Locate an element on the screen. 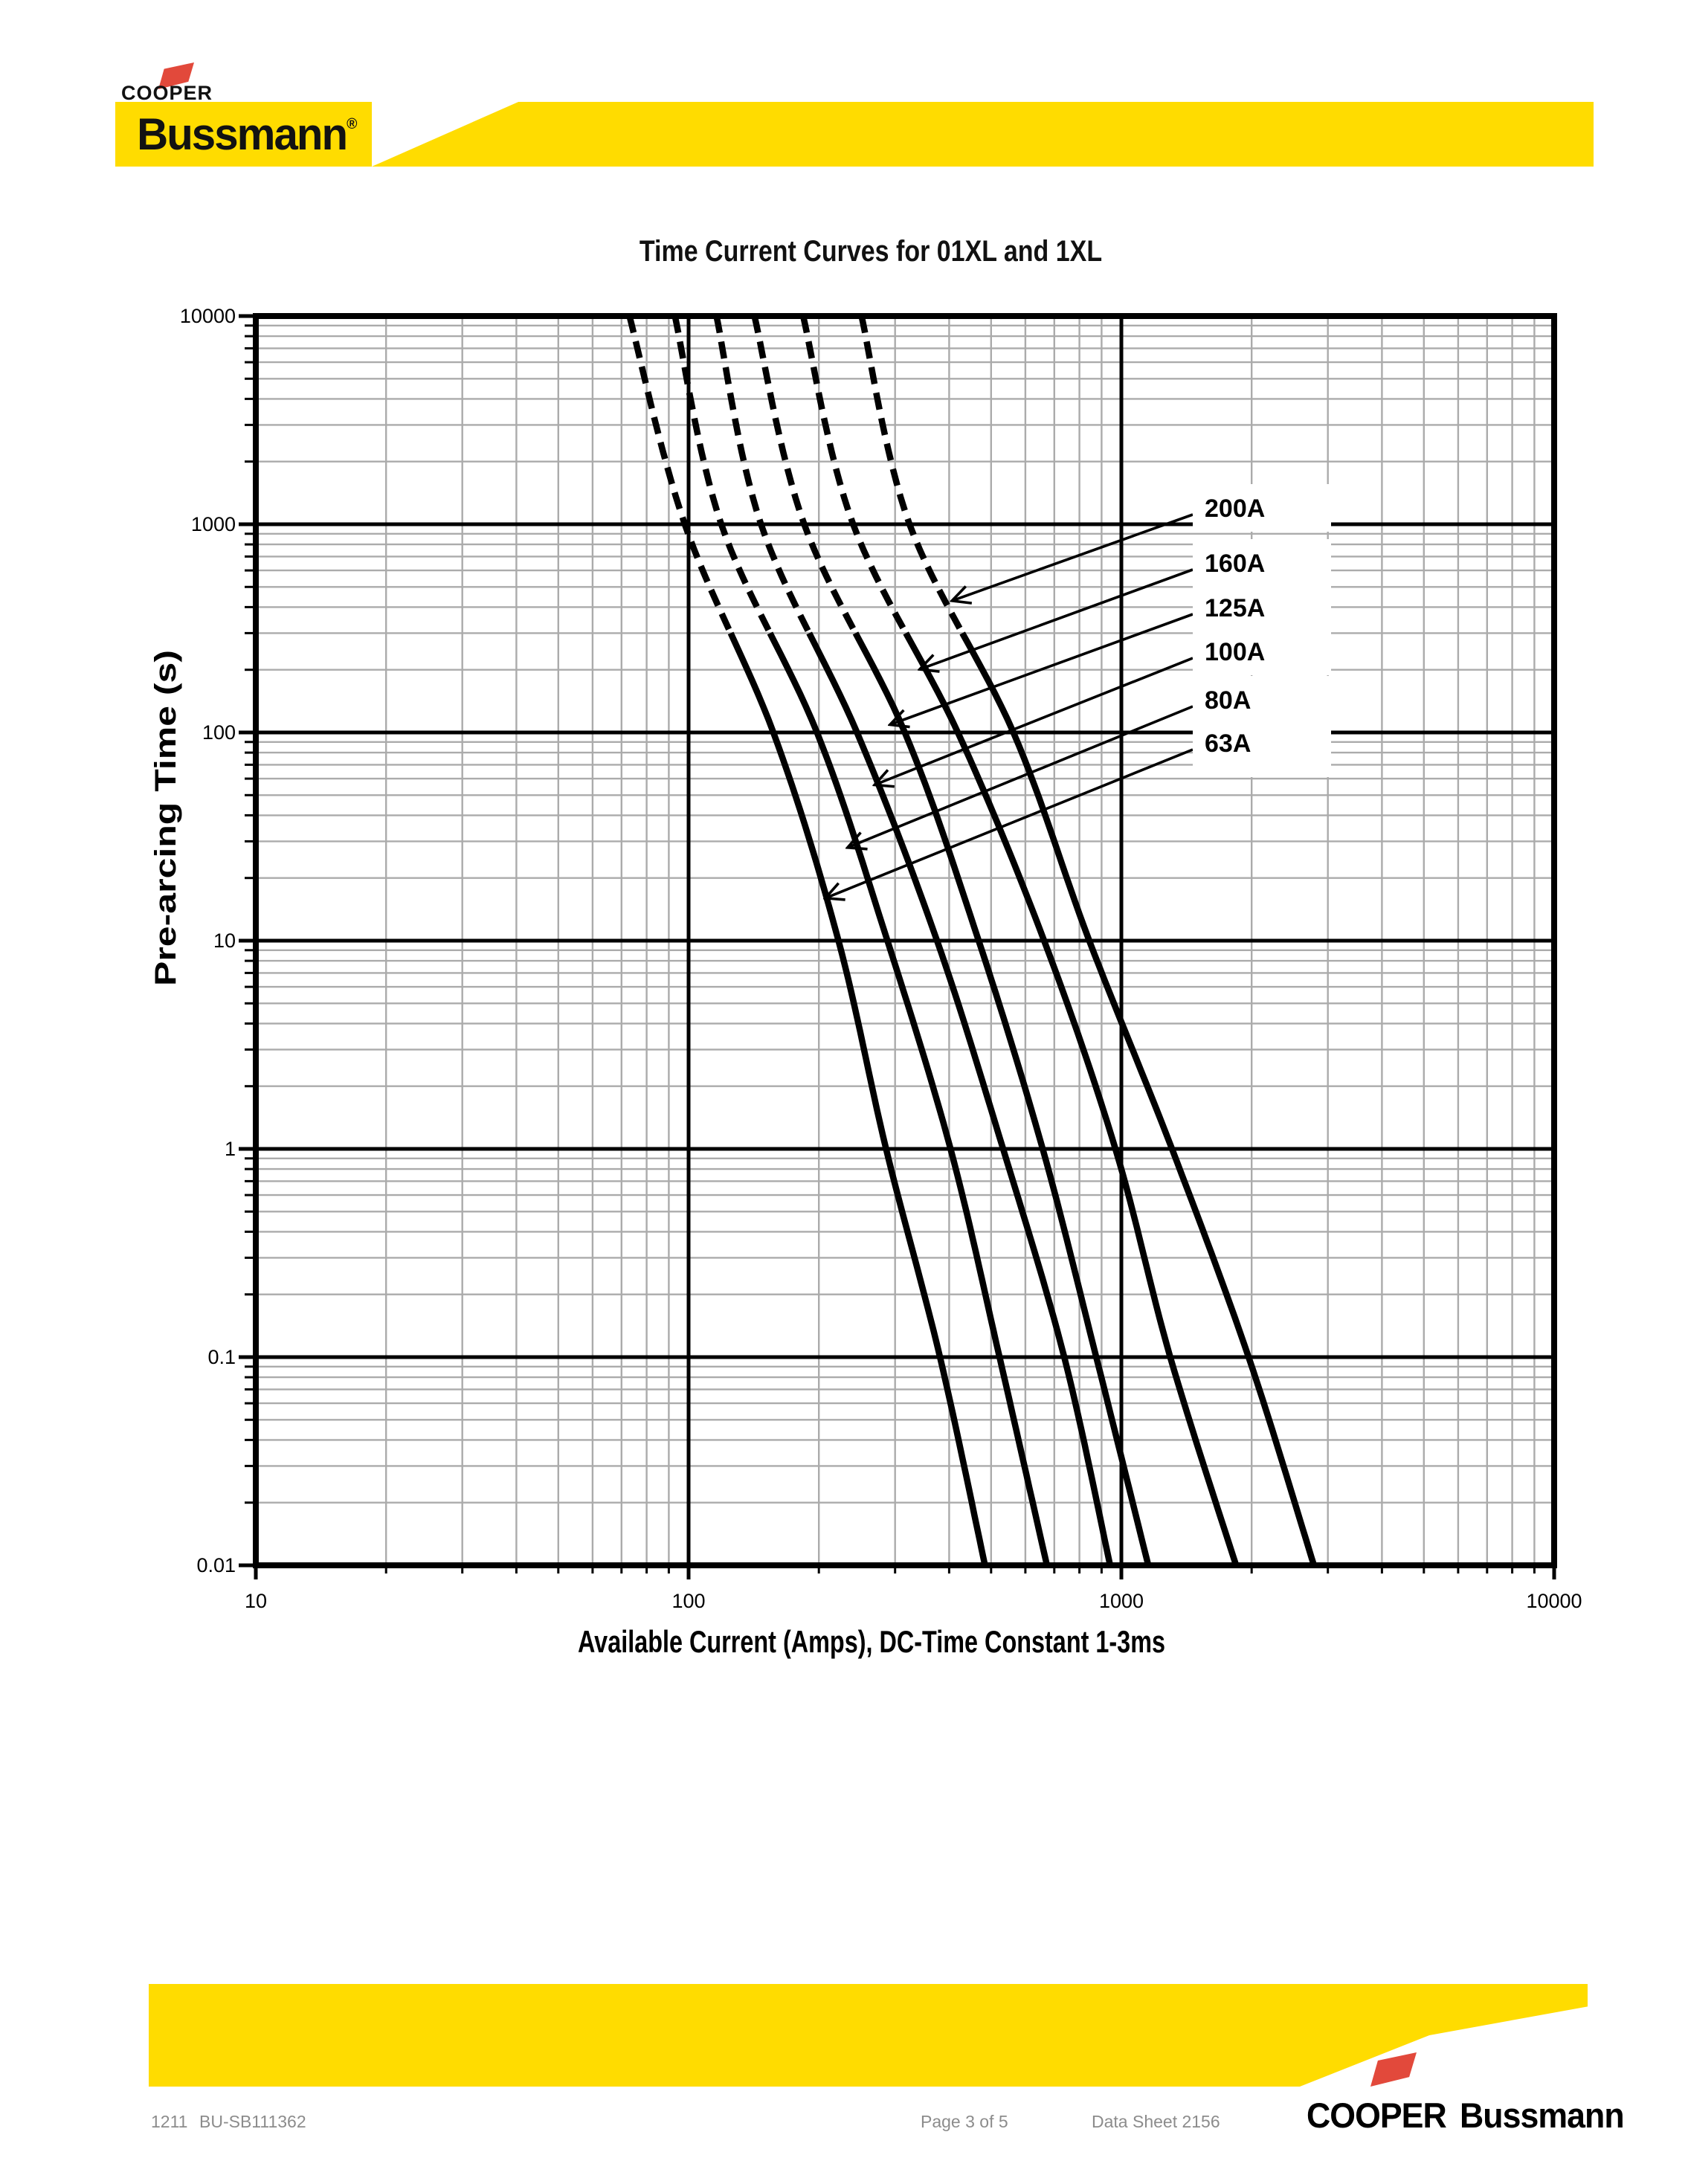  curve-63A-solid is located at coordinates (857, 1098).